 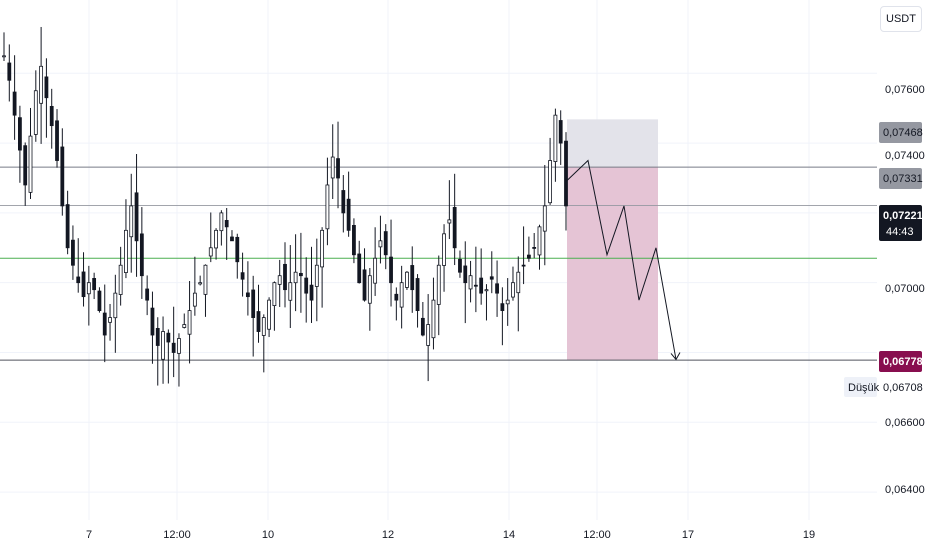 What do you see at coordinates (268, 535) in the screenshot?
I see `x-tick-label: 10` at bounding box center [268, 535].